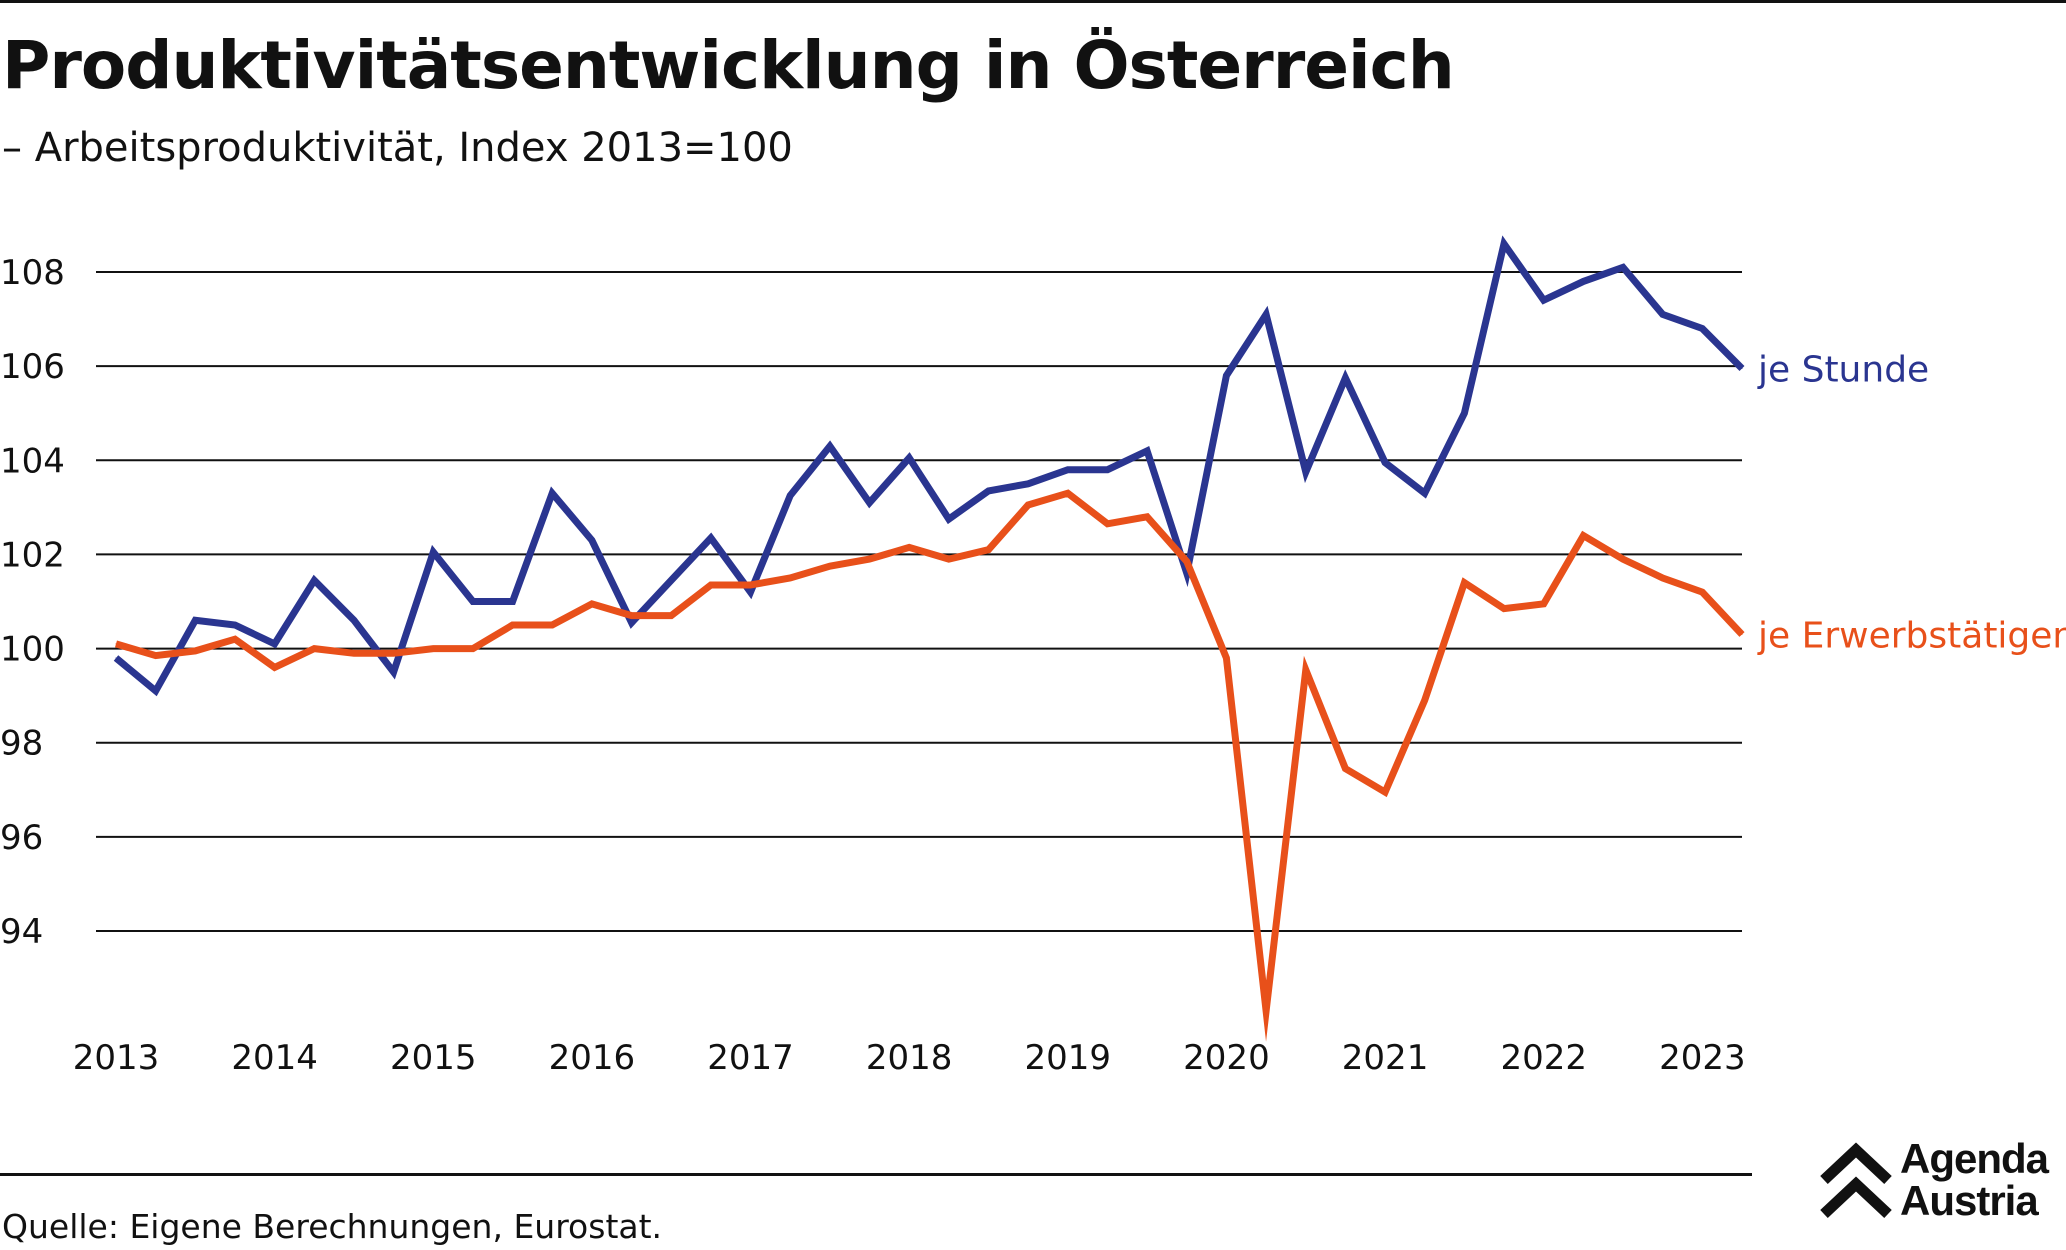 Image resolution: width=2066 pixels, height=1250 pixels. What do you see at coordinates (1226, 1058) in the screenshot?
I see `x-tick-label-2020: 2020` at bounding box center [1226, 1058].